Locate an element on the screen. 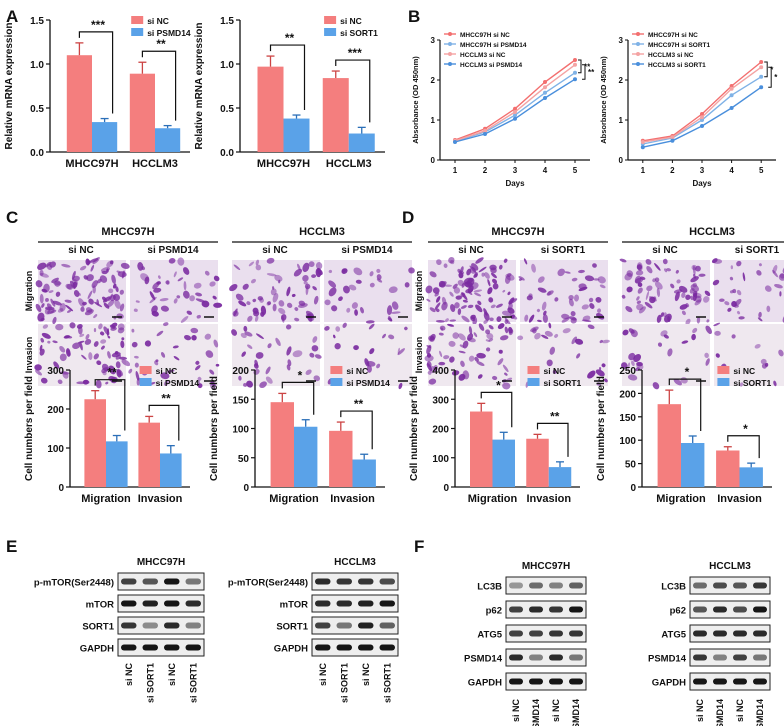 The height and width of the screenshot is (726, 784). y-tick-label: 0.5 is located at coordinates (227, 109).